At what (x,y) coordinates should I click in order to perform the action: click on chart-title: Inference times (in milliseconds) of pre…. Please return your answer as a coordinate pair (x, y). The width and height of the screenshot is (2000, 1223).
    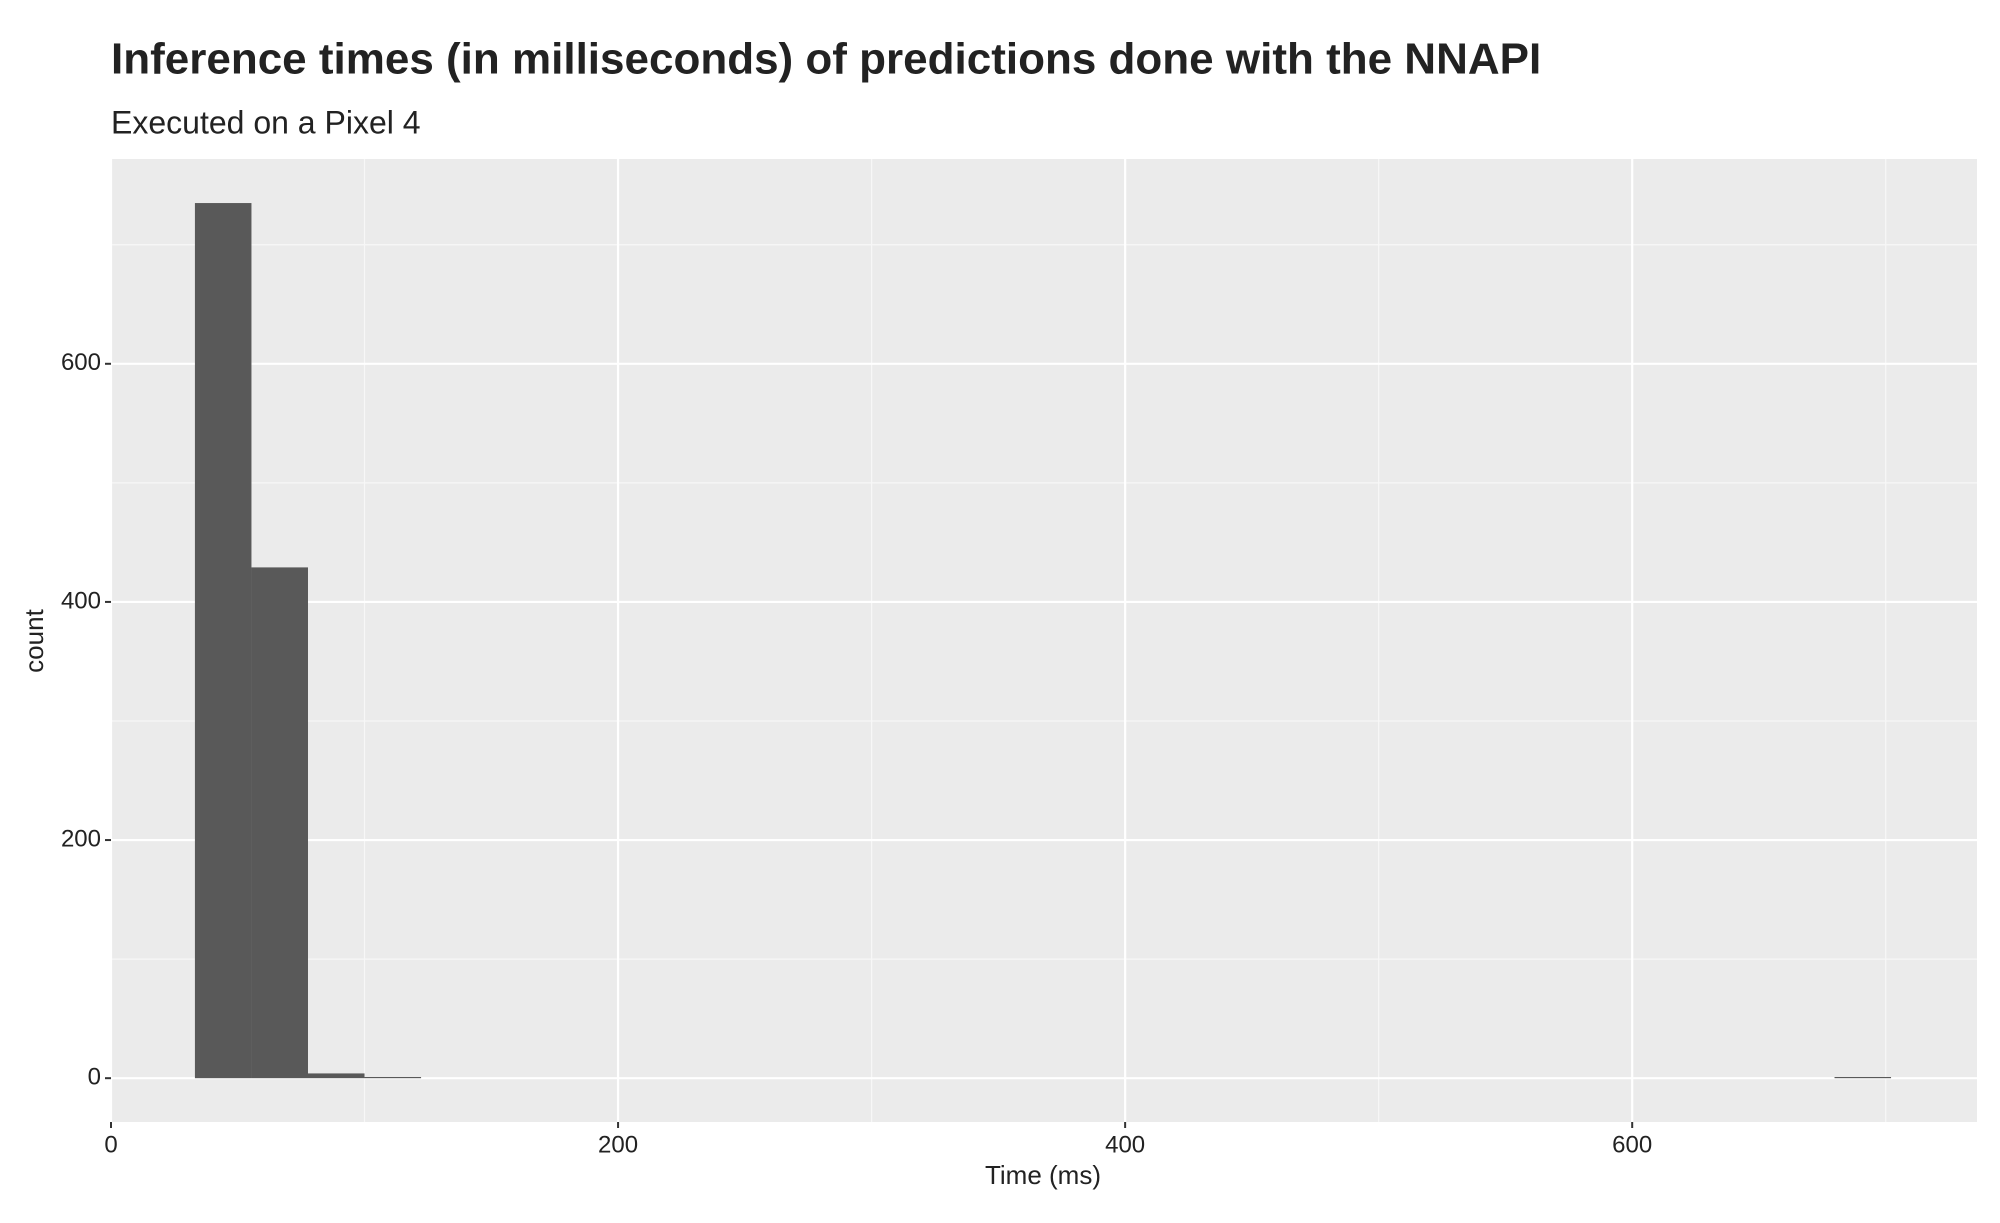
    Looking at the image, I should click on (826, 59).